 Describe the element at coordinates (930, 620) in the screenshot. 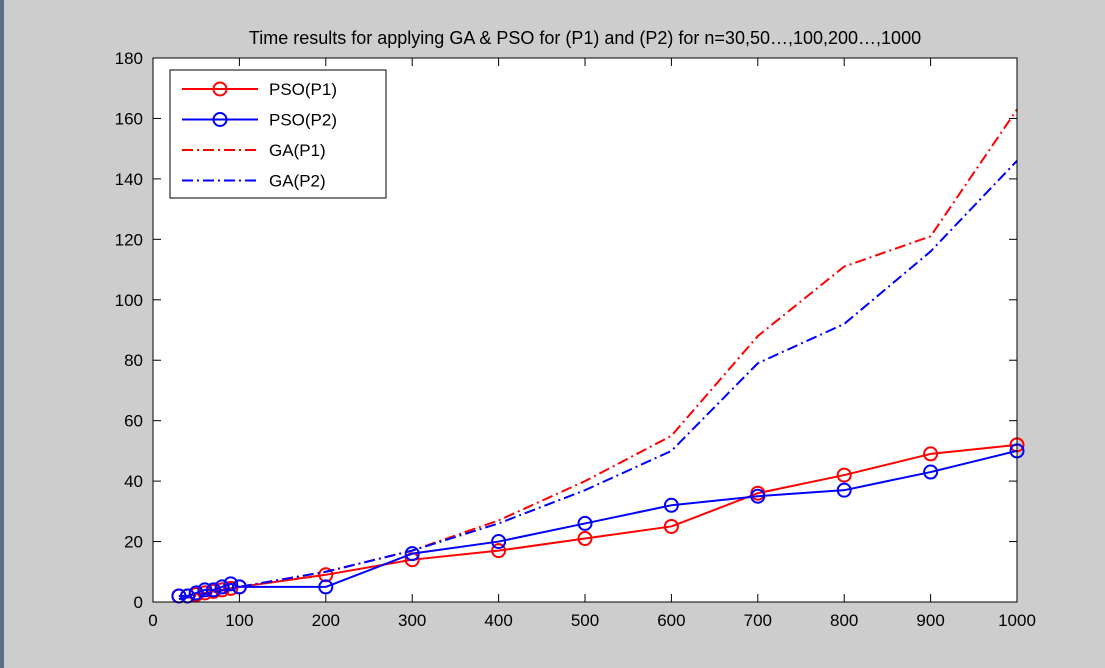

I see `x-tick-label: 900` at that location.